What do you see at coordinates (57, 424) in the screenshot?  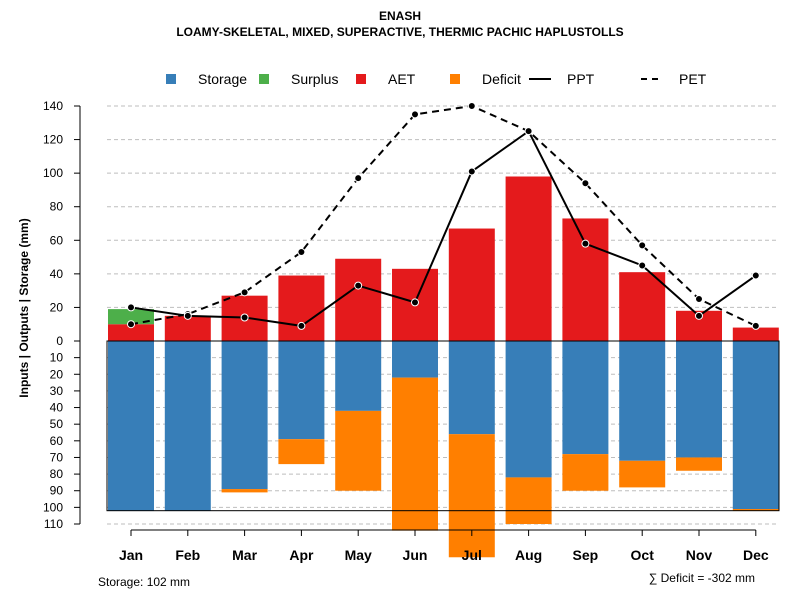 I see `y-tick-label: 50` at bounding box center [57, 424].